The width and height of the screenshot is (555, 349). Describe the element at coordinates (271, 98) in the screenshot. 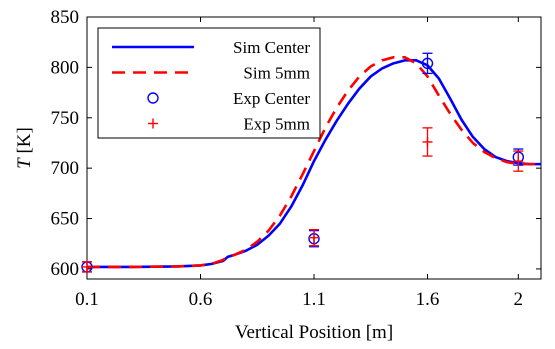

I see `legend-label: Exp Center` at that location.